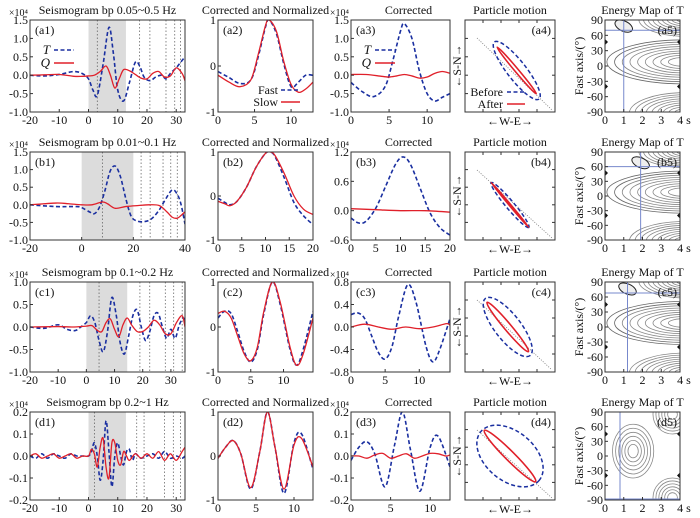  What do you see at coordinates (597, 167) in the screenshot?
I see `y-tick-label: 60` at bounding box center [597, 167].